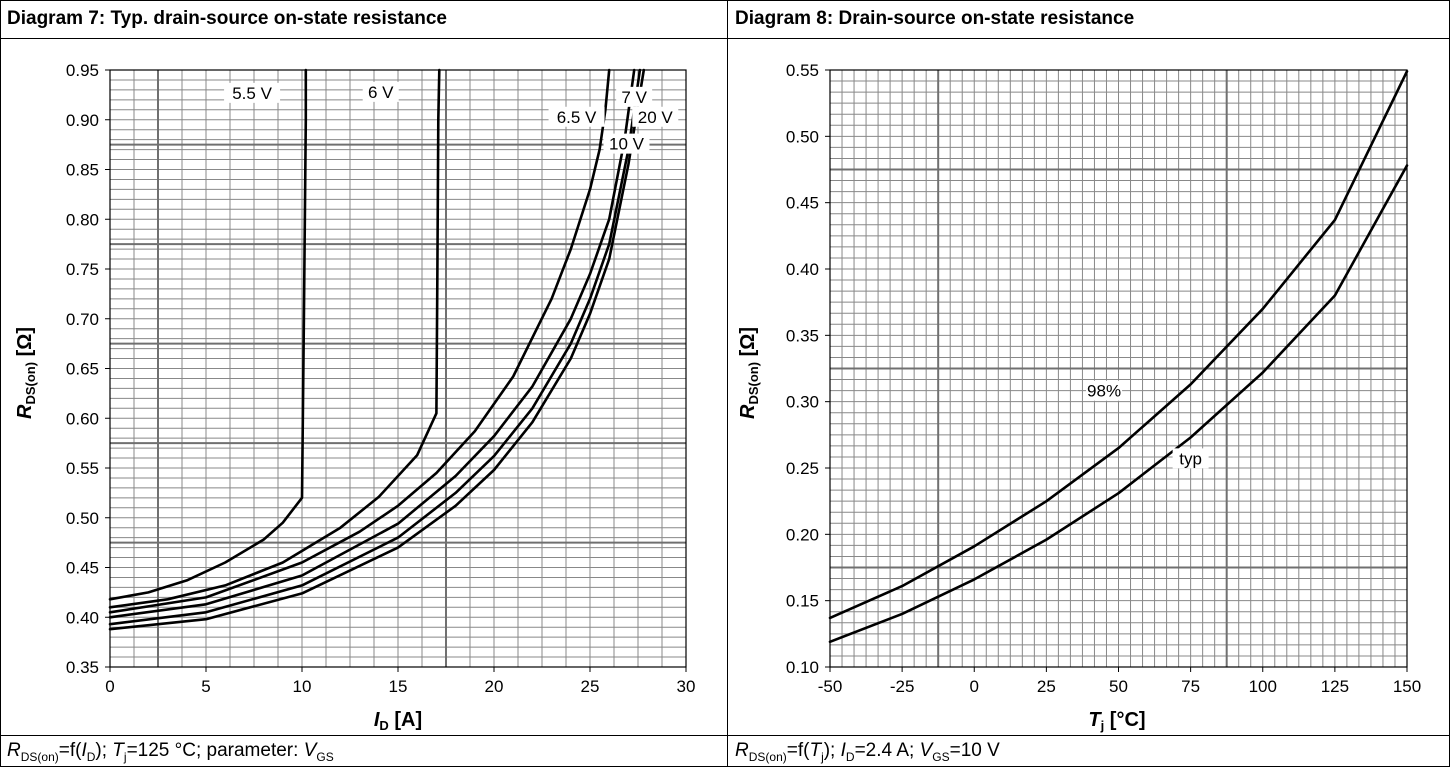  I want to click on diagram8-y-tick-label: 0.55, so click(802, 70).